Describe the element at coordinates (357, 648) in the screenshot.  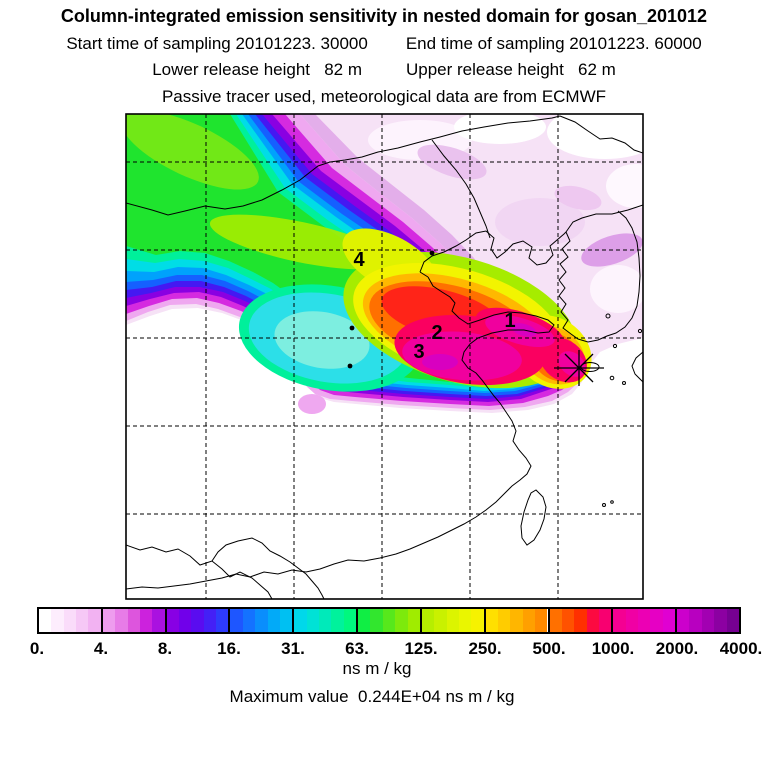
I see `colorbar-tick-63: 63.` at that location.